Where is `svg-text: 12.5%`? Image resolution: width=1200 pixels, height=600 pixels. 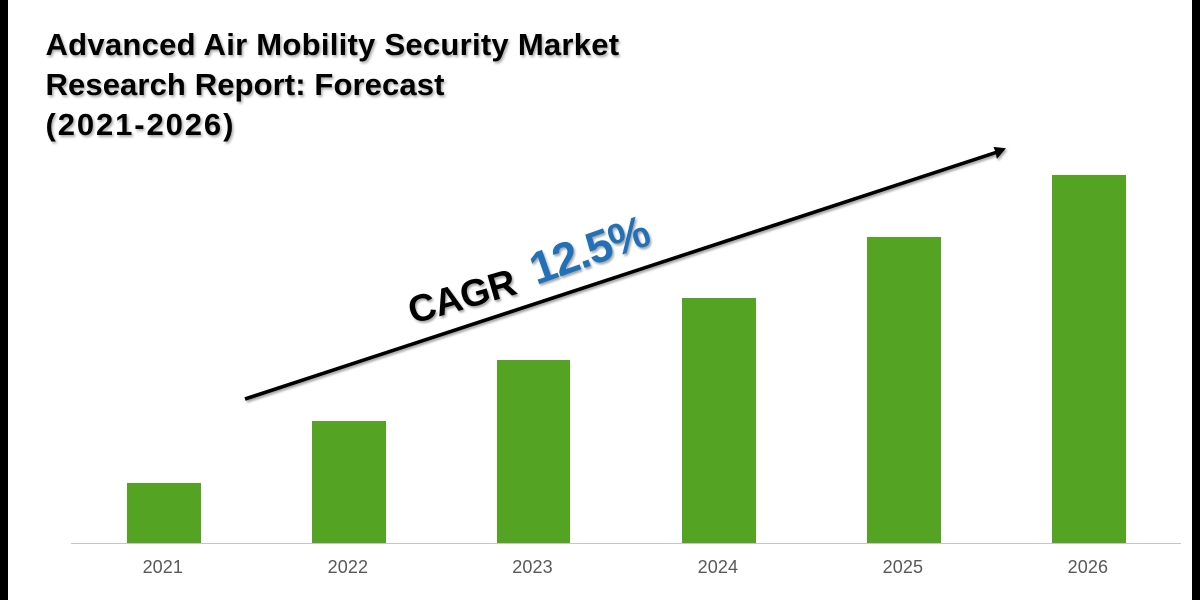 svg-text: 12.5% is located at coordinates (589, 249).